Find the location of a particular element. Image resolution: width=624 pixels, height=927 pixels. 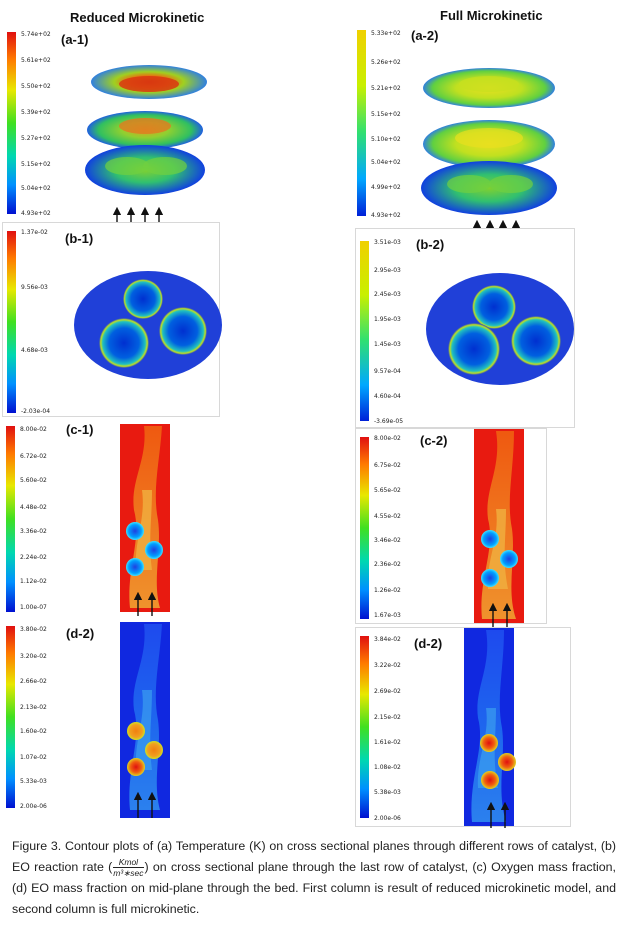

tick-a2-2: 5.21e+02 is located at coordinates (386, 88).